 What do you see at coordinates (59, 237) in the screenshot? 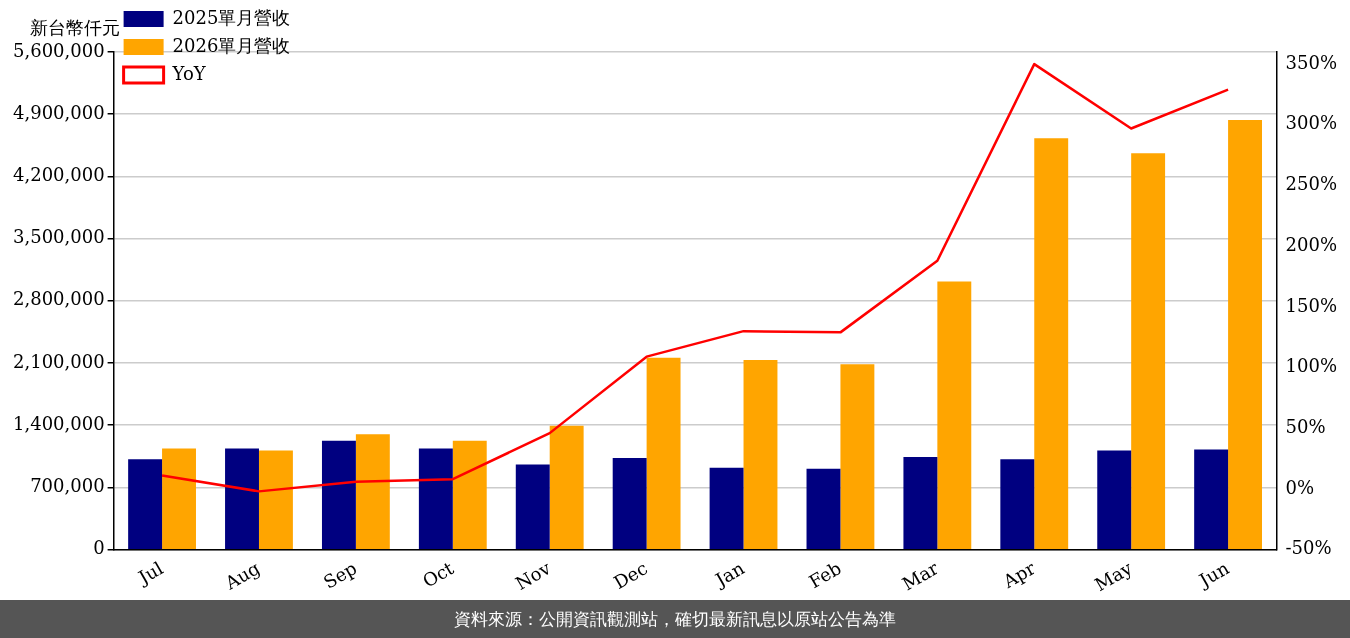
I see `y-tick-label: 3,500,000` at bounding box center [59, 237].